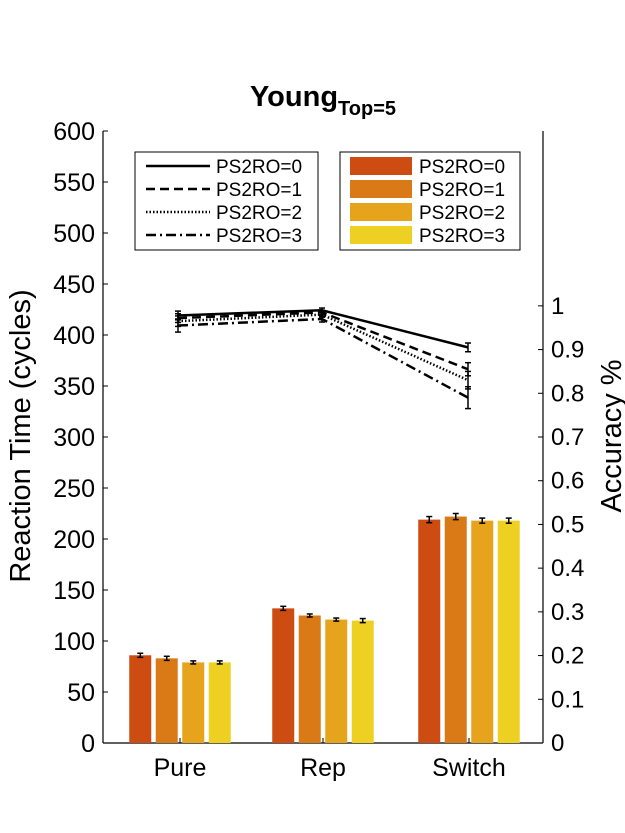 The width and height of the screenshot is (625, 833). What do you see at coordinates (74, 438) in the screenshot?
I see `y-tick-label-left: 300` at bounding box center [74, 438].